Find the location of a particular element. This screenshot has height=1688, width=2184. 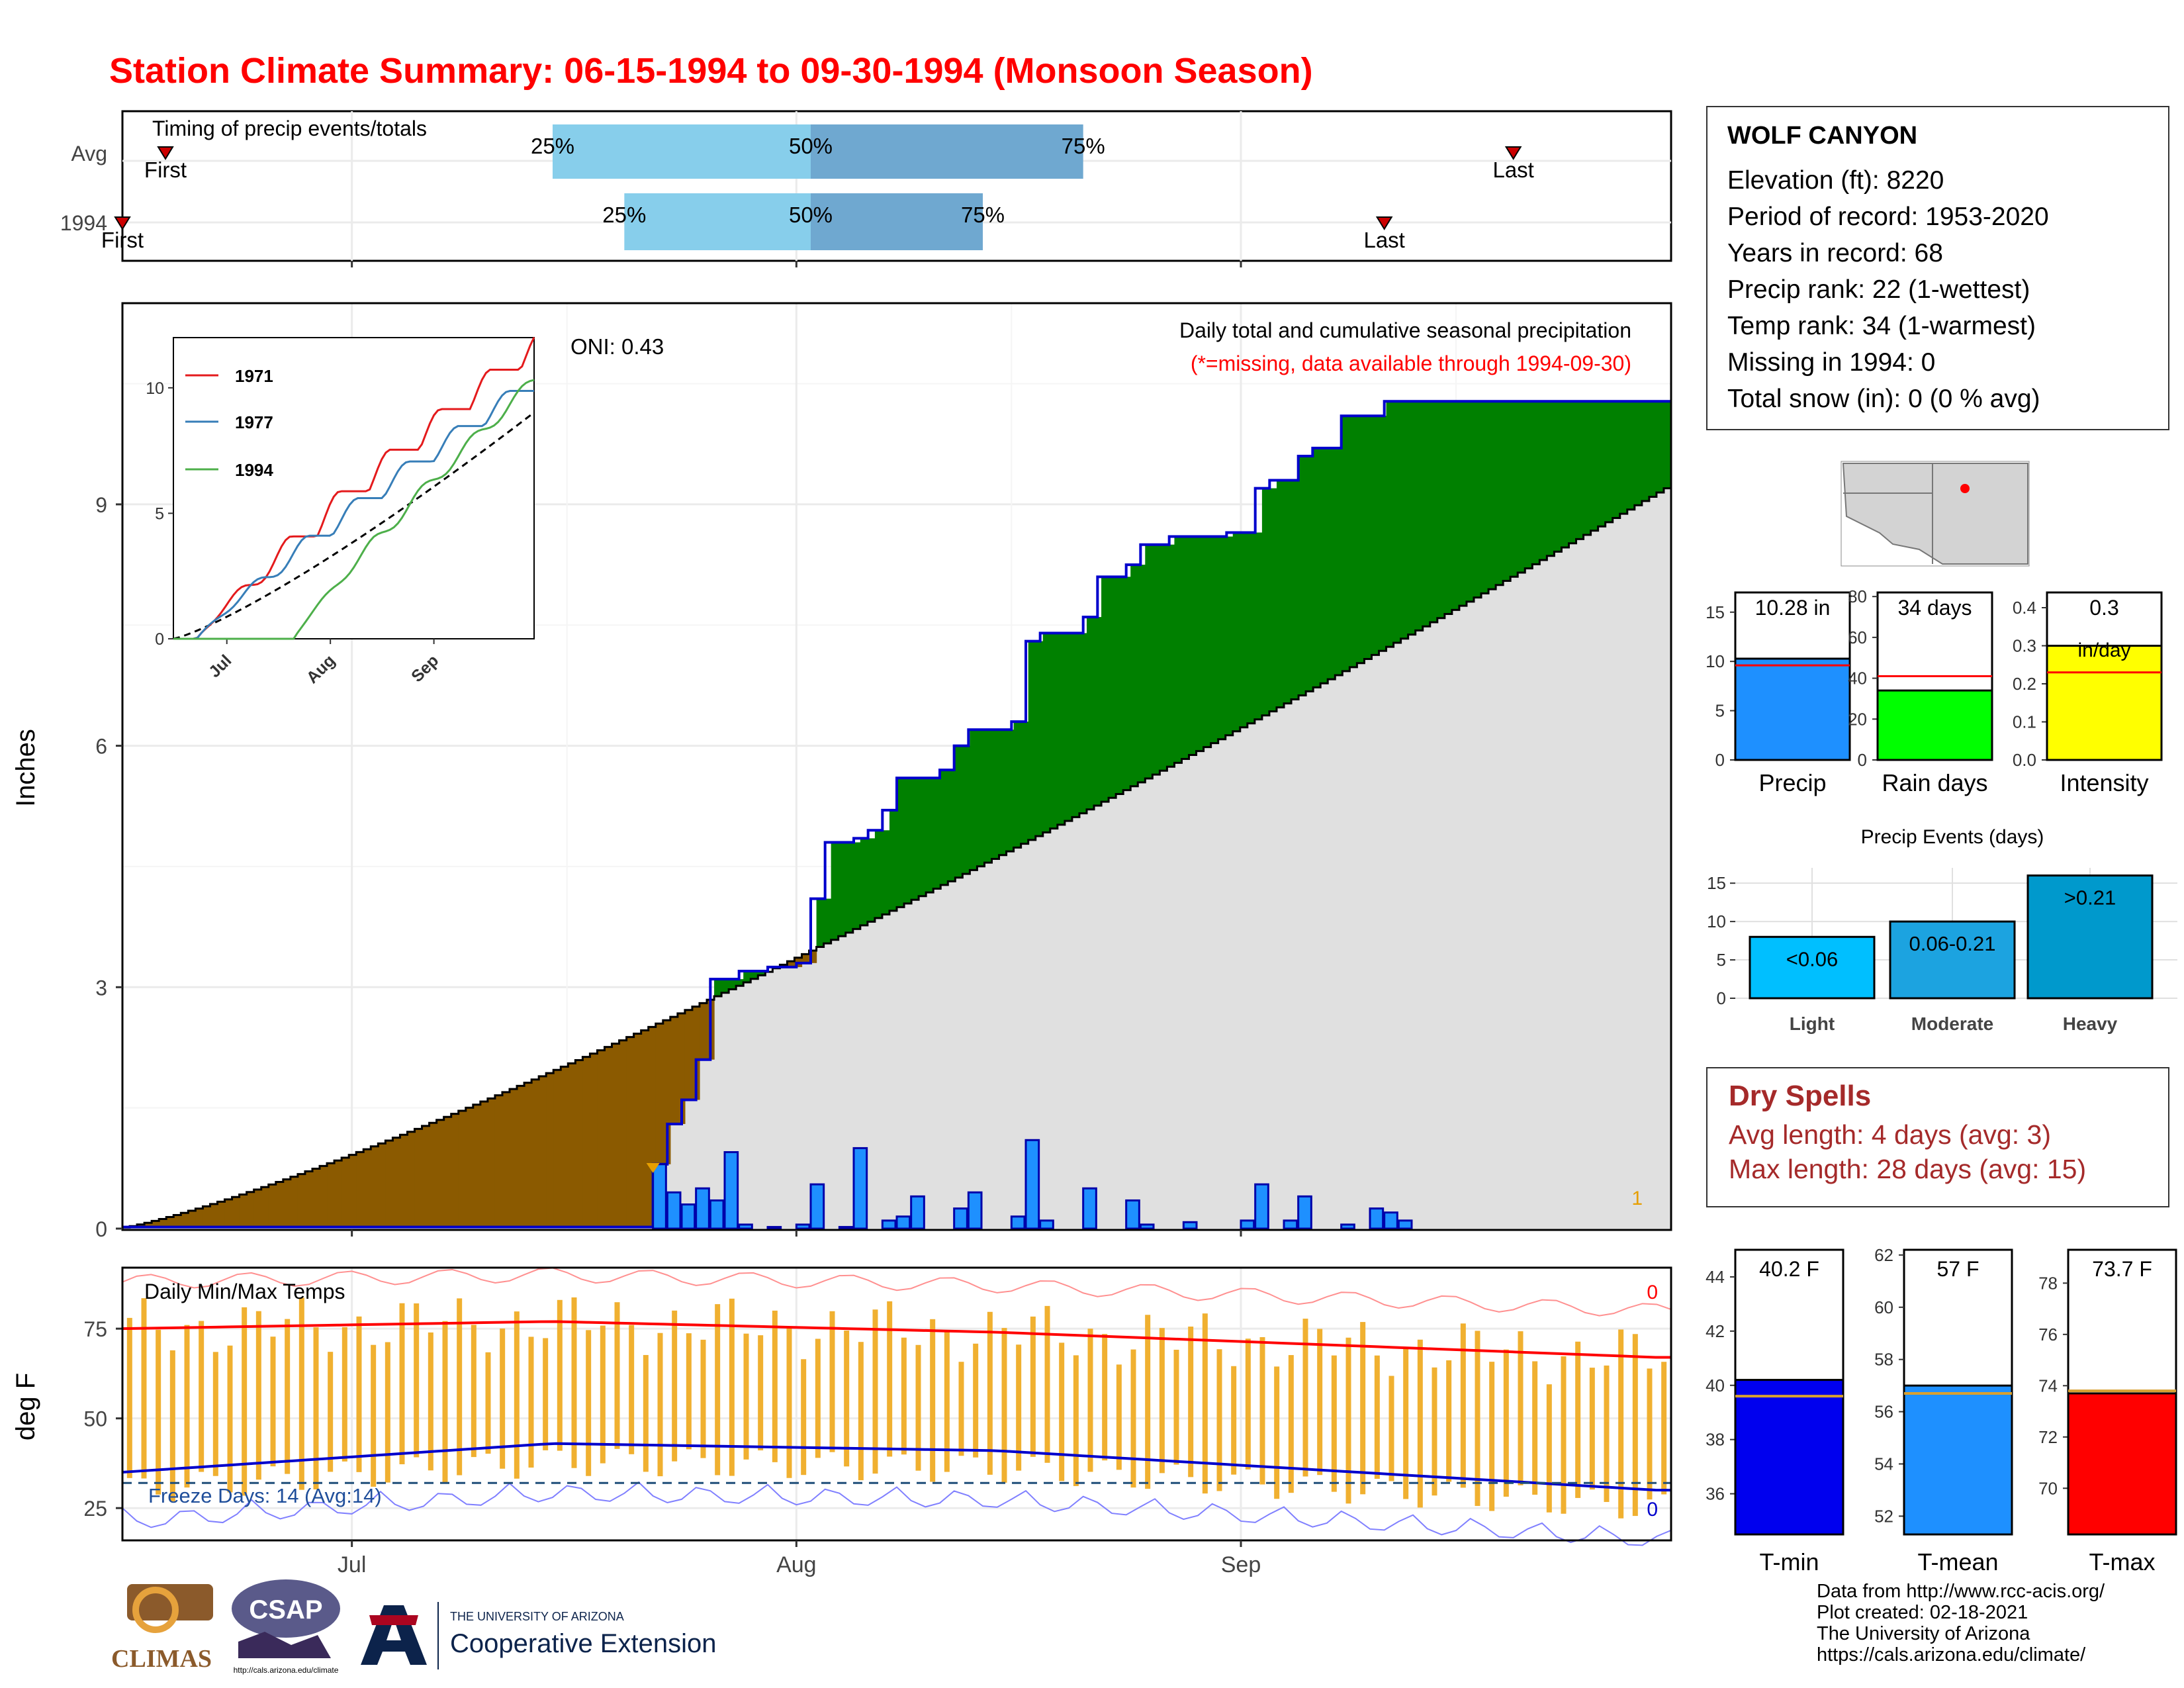

tsummary-bar-T-min is located at coordinates (1789, 1457).